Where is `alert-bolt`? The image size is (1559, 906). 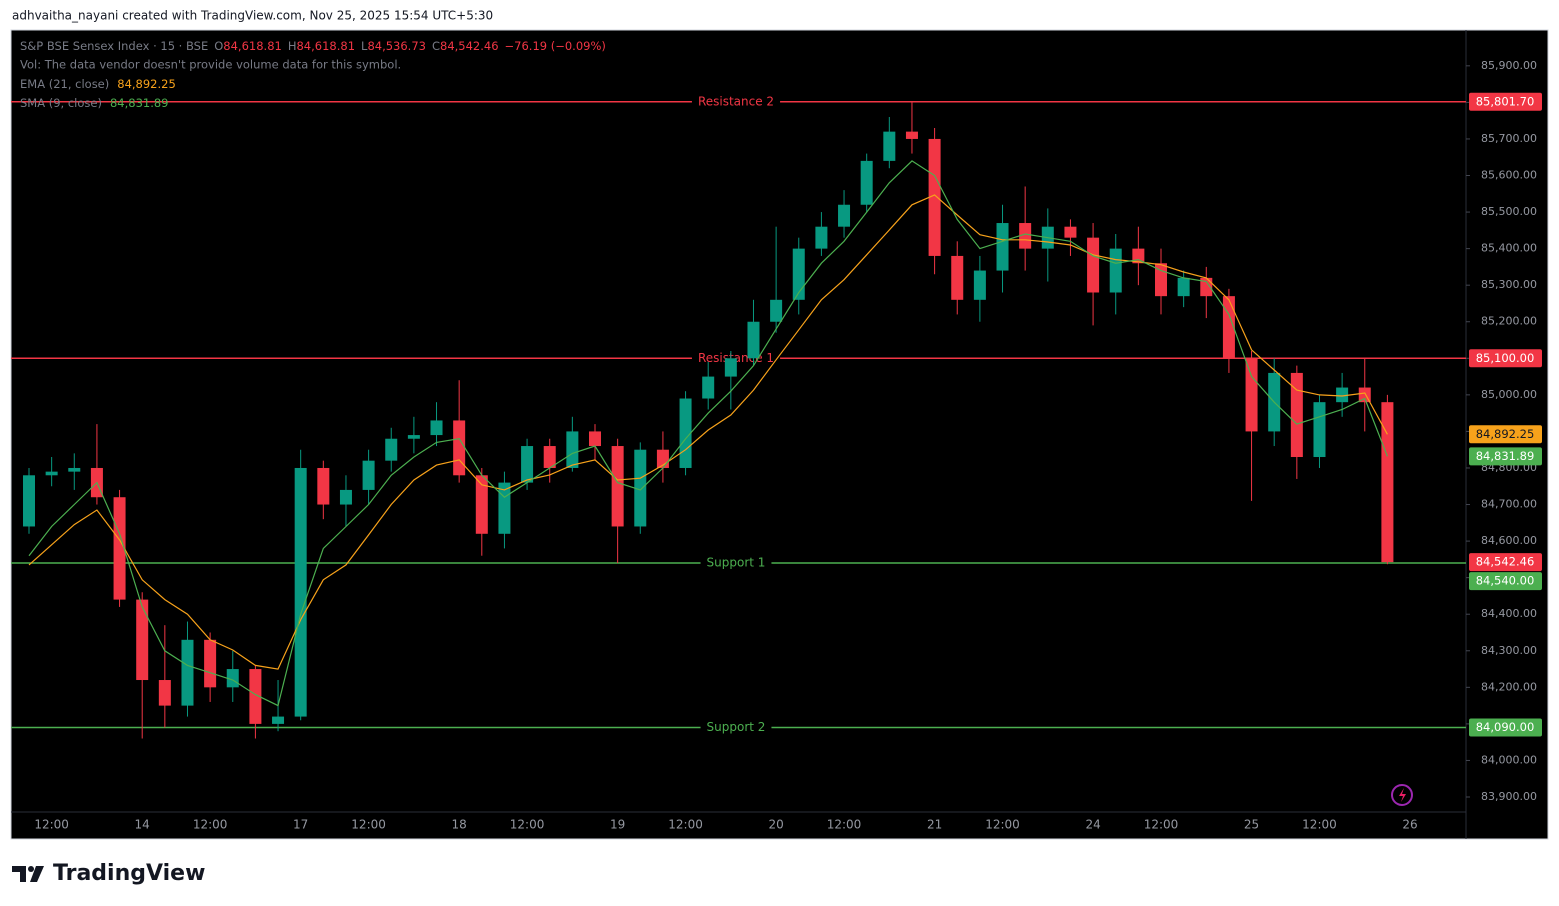 alert-bolt is located at coordinates (1402, 795).